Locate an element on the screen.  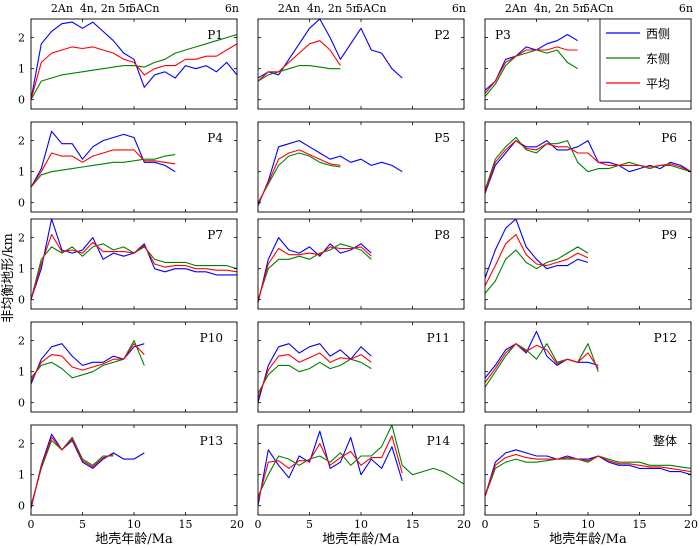
panel-P11: P11 is located at coordinates (361, 367).